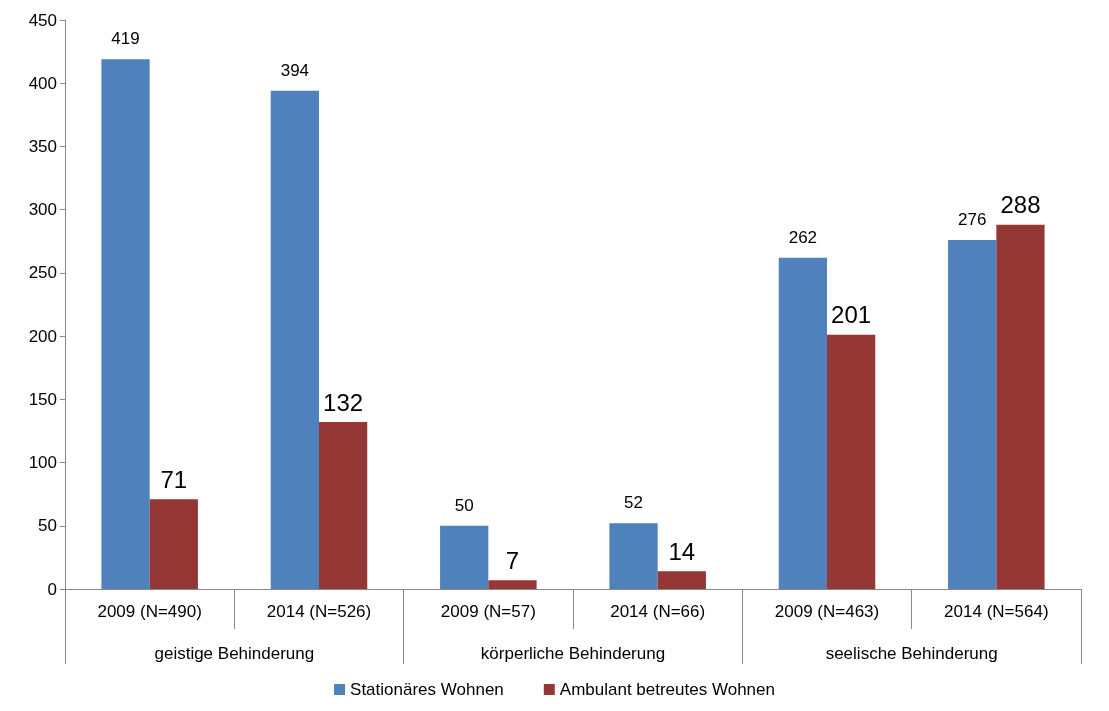 This screenshot has height=711, width=1109. I want to click on data-label: 14, so click(682, 551).